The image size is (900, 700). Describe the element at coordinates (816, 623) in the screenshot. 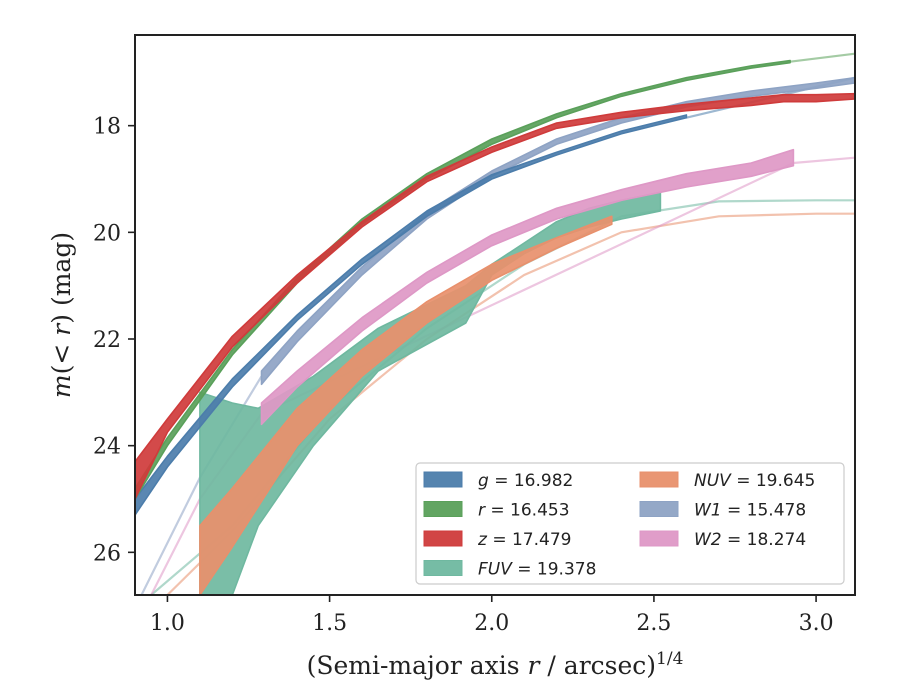

I see `x-tick-label: 3.0` at that location.